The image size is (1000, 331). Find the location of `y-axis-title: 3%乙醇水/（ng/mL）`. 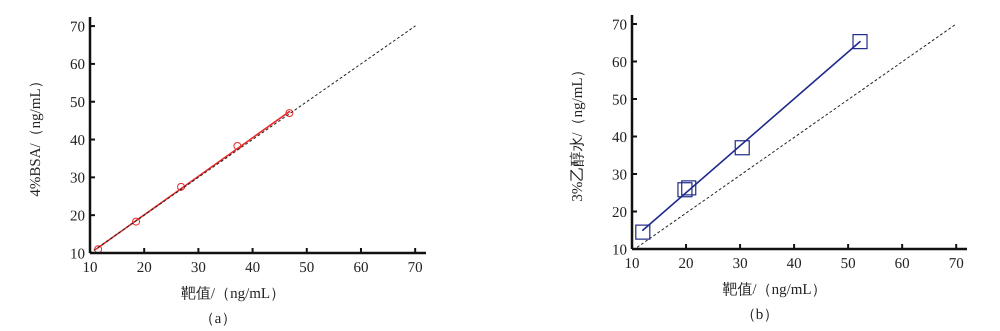

y-axis-title: 3%乙醇水/（ng/mL） is located at coordinates (577, 132).